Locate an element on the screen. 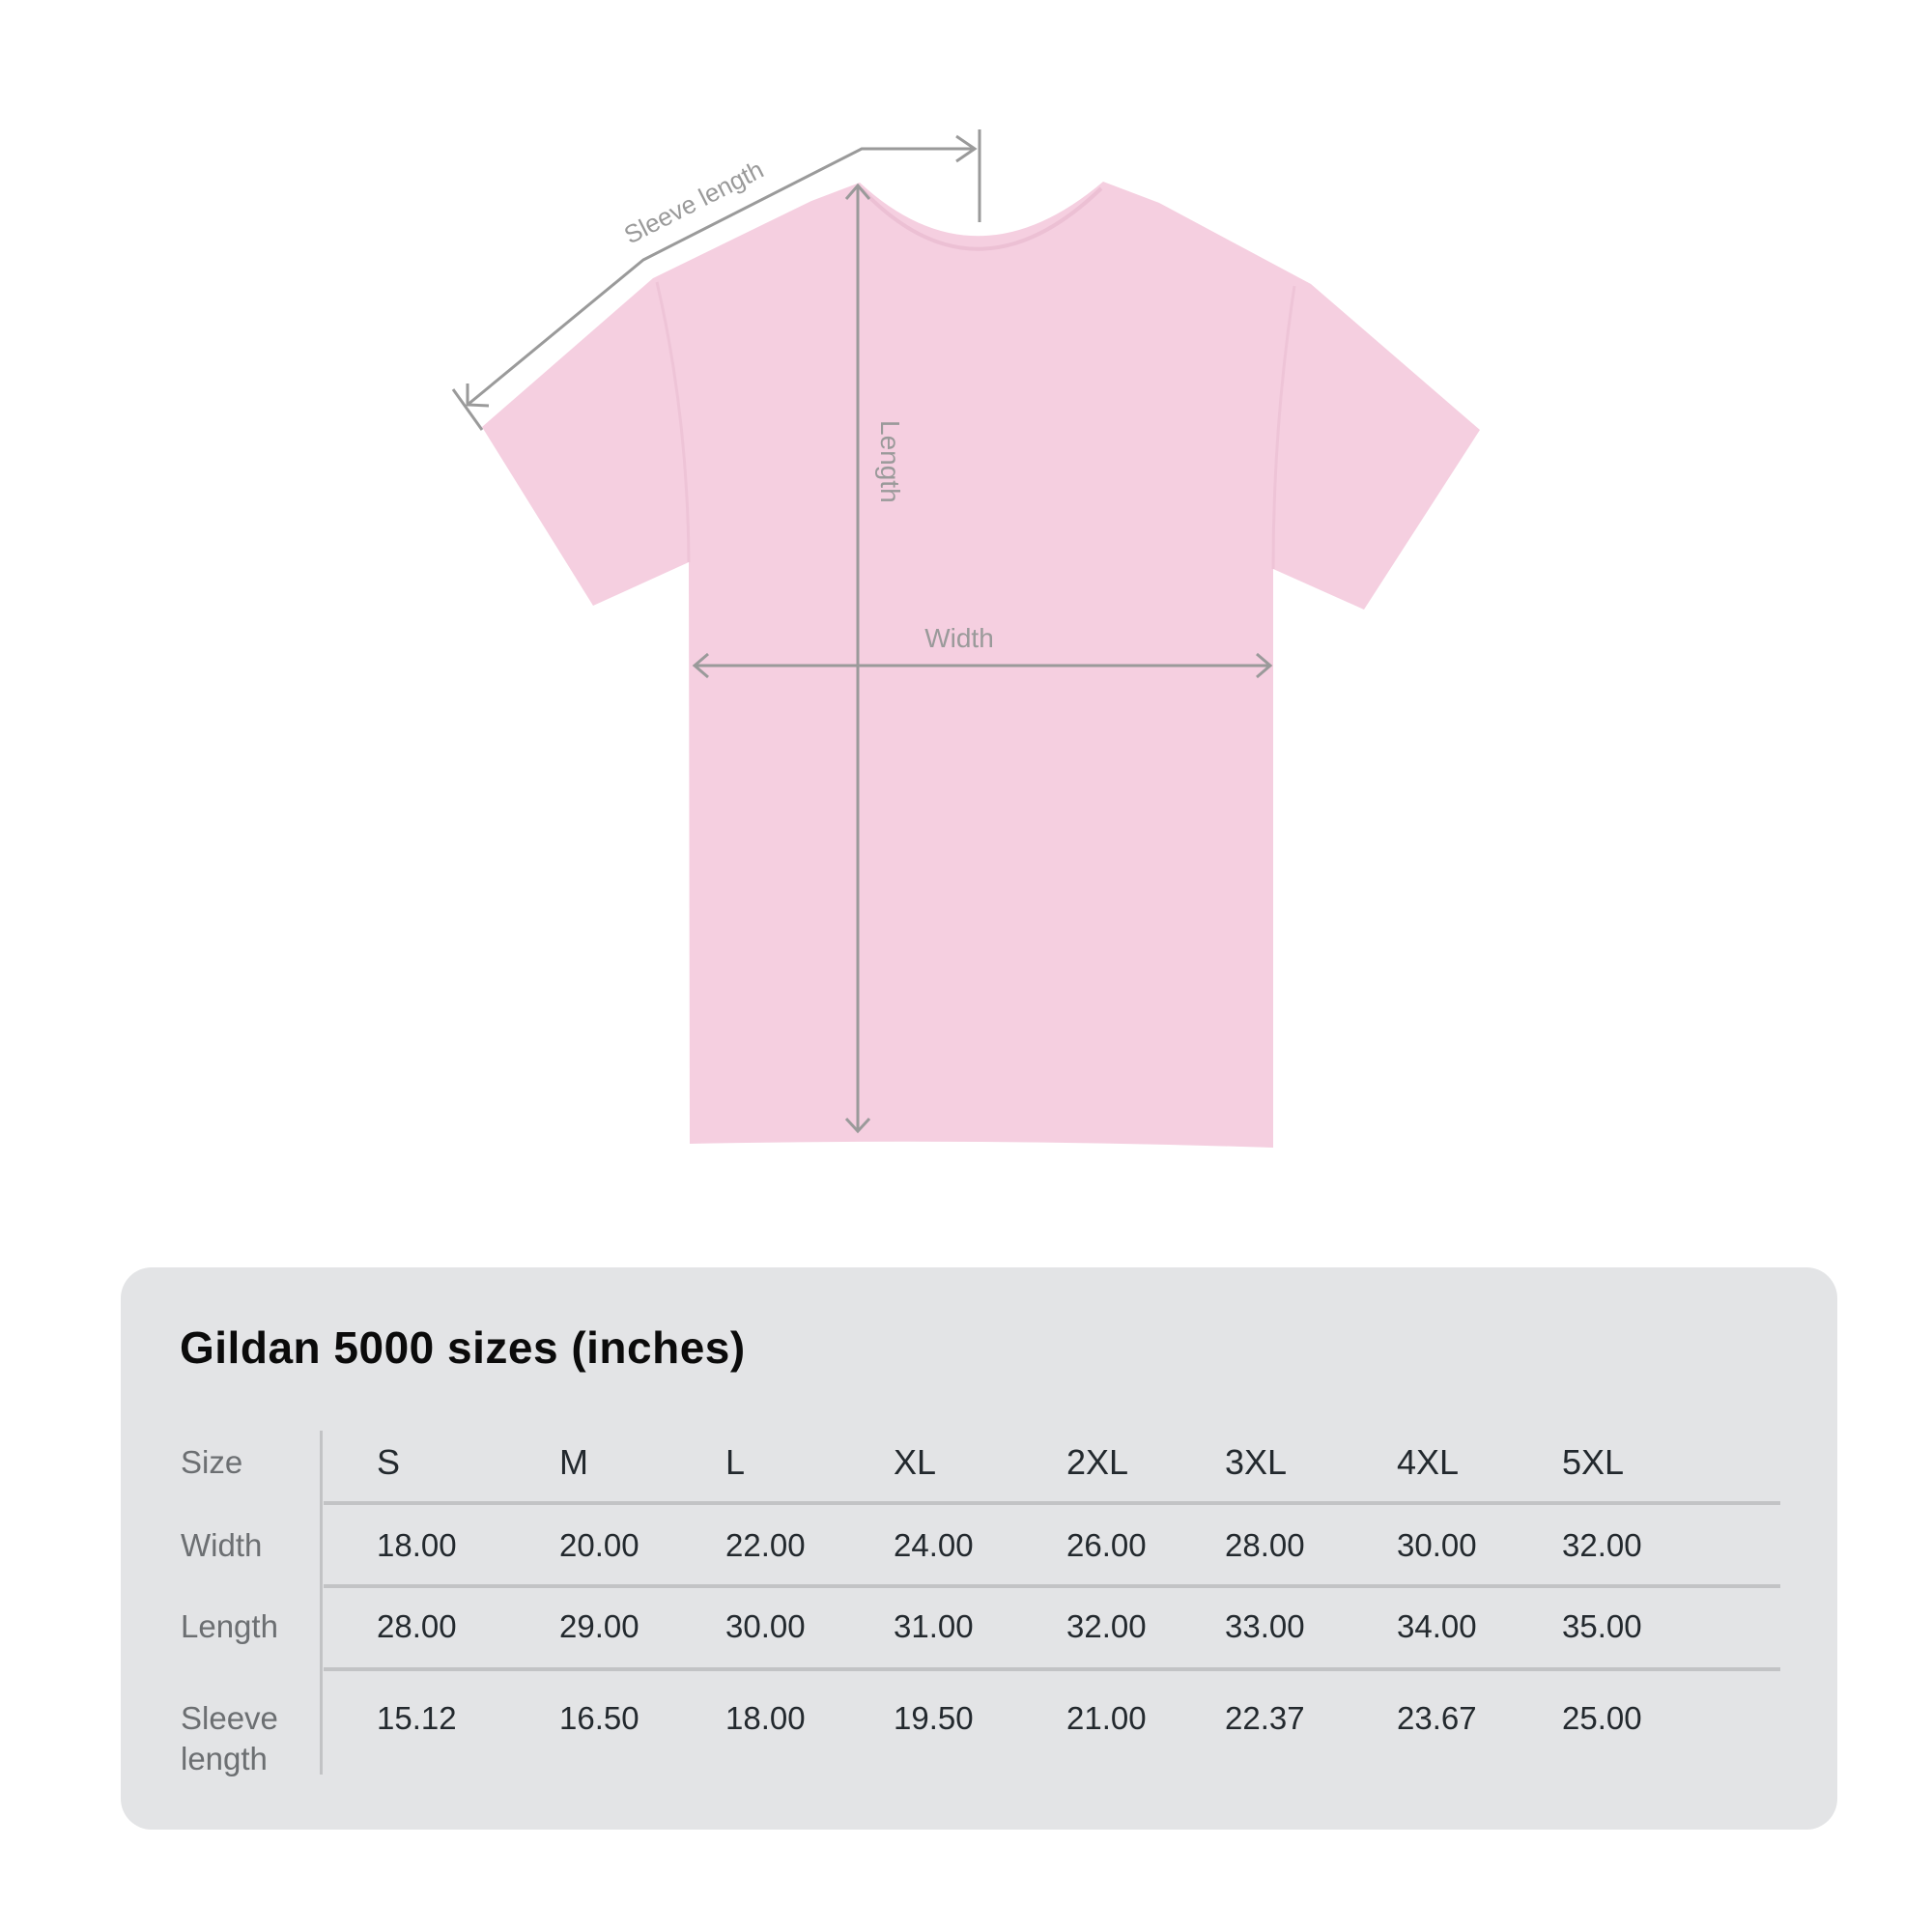 The image size is (1932, 1932). row-label-sleeve-line2: length is located at coordinates (224, 1758).